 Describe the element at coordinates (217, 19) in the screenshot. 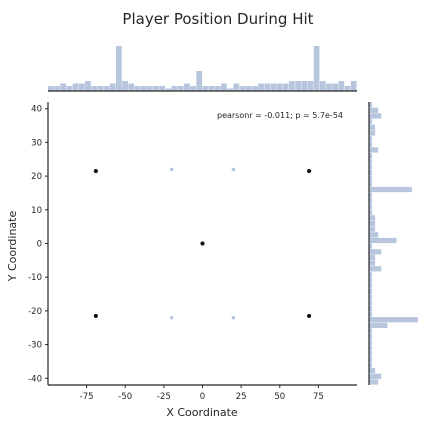

I see `chart-title: Player Position During Hit` at that location.